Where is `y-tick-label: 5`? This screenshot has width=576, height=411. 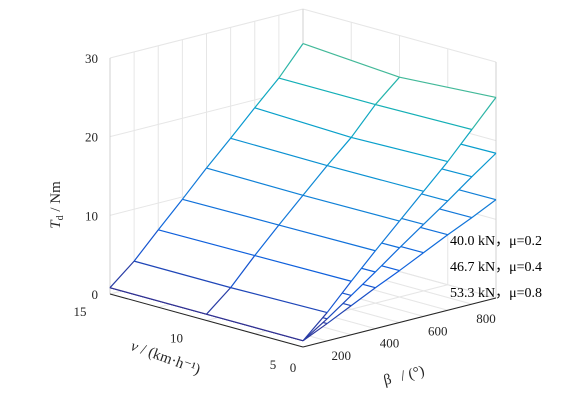
y-tick-label: 5 is located at coordinates (273, 364).